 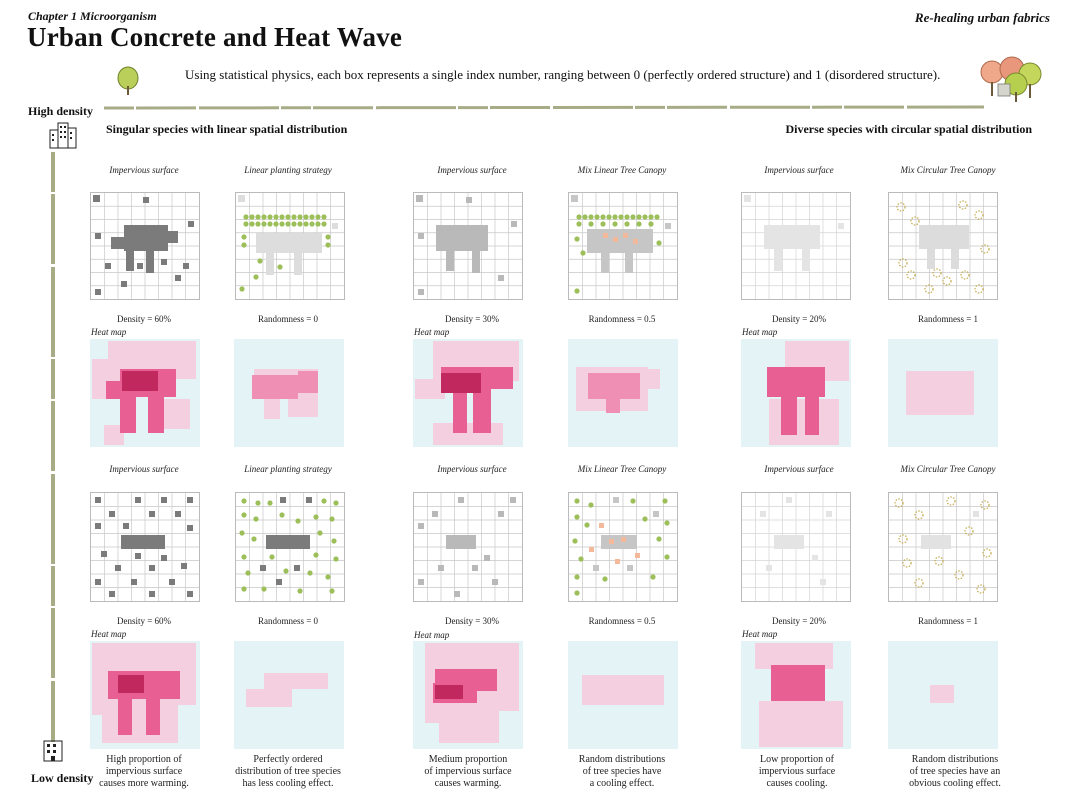 What do you see at coordinates (472, 319) in the screenshot?
I see `row1-label-3: Density = 30%` at bounding box center [472, 319].